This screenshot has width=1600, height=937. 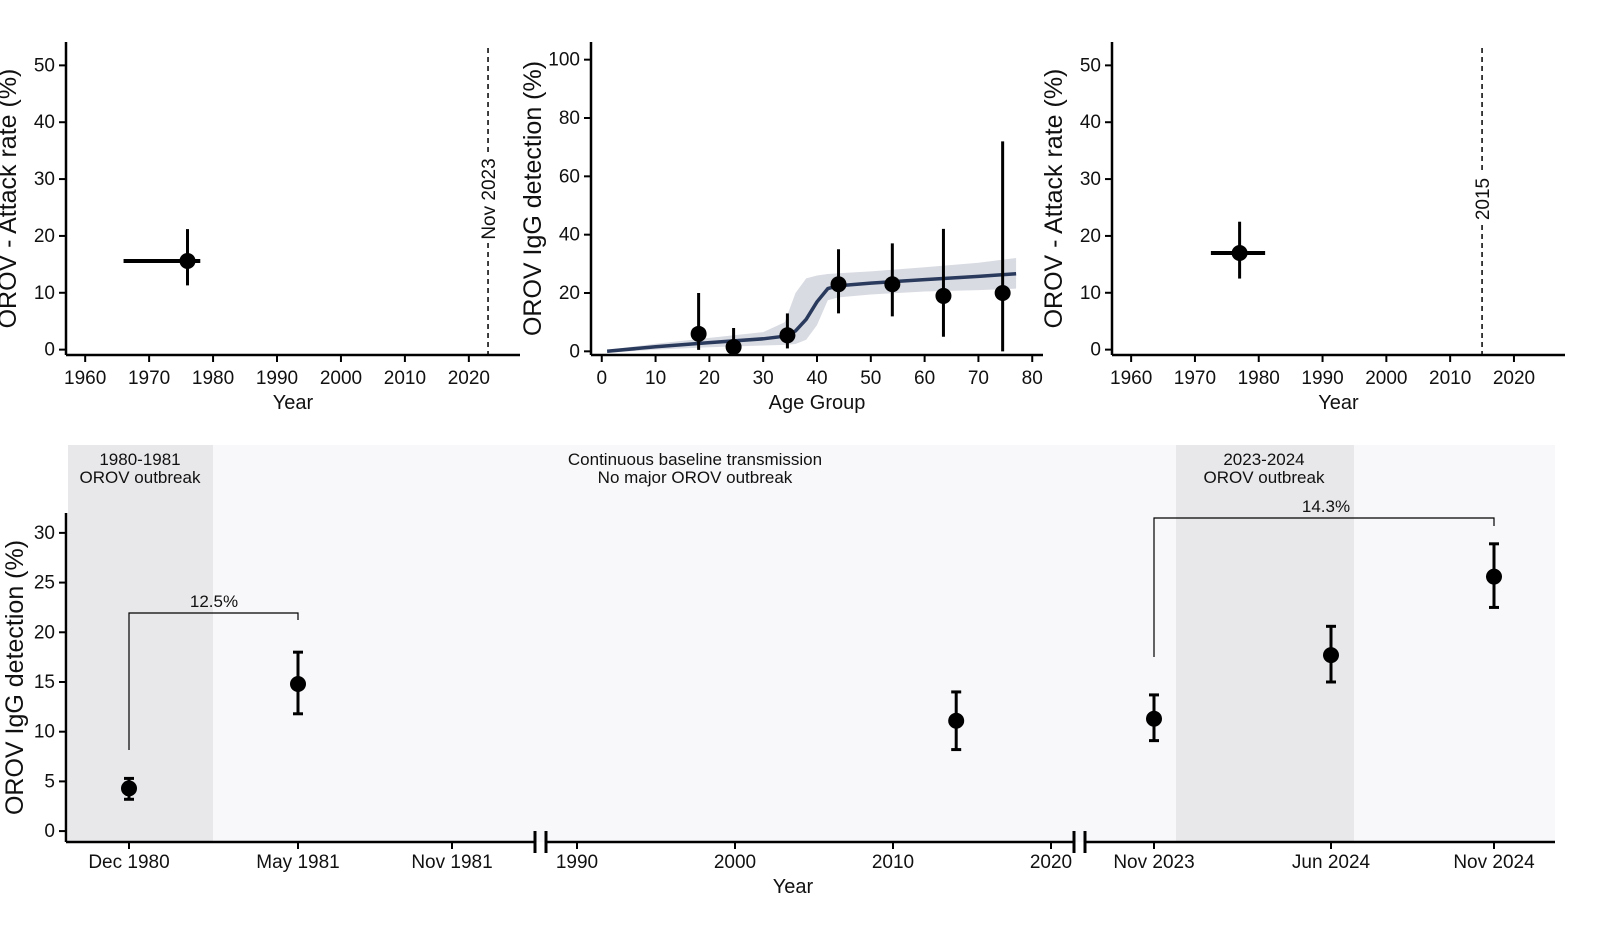 I want to click on y-tick-label: 25, so click(x=44, y=583).